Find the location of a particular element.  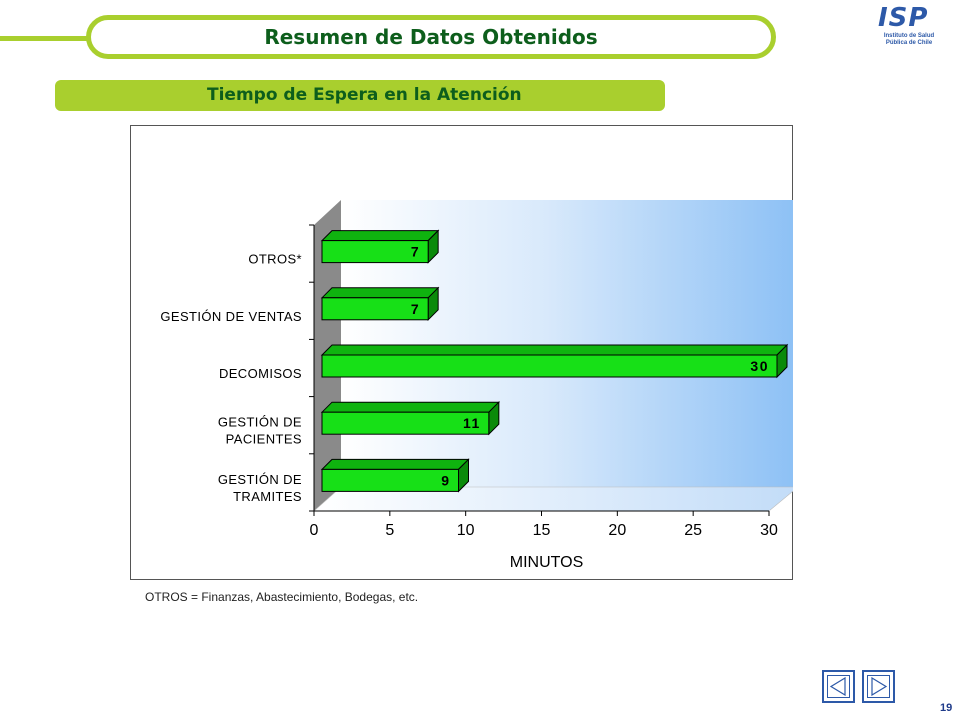

category-label: DECOMISOS is located at coordinates (260, 373).